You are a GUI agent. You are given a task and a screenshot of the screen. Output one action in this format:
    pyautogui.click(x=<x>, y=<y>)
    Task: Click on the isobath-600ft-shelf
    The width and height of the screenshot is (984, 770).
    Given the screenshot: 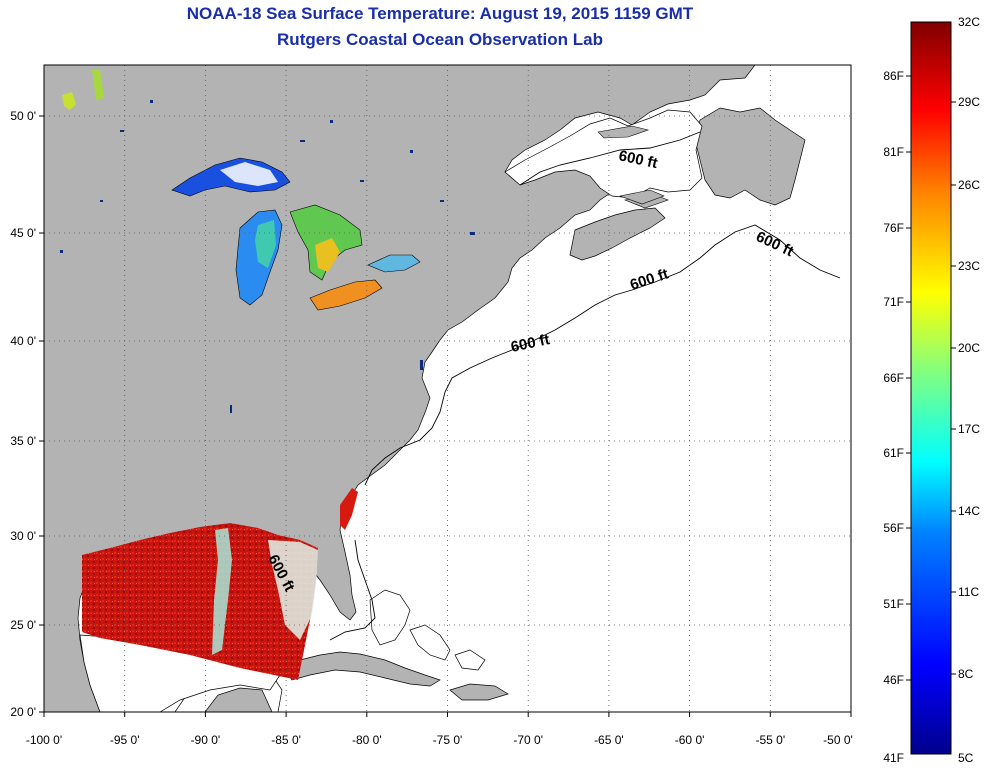 What is the action you would take?
    pyautogui.click(x=610, y=158)
    